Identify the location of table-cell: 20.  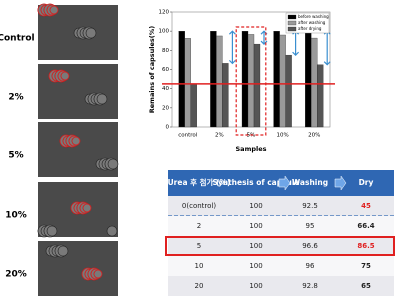
(199, 286).